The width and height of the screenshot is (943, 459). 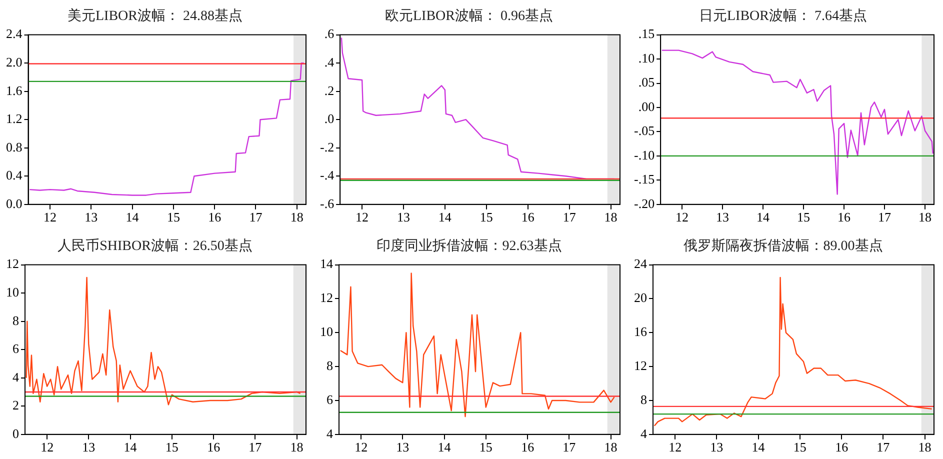 I want to click on y-tick-label: .6, so click(x=329, y=34).